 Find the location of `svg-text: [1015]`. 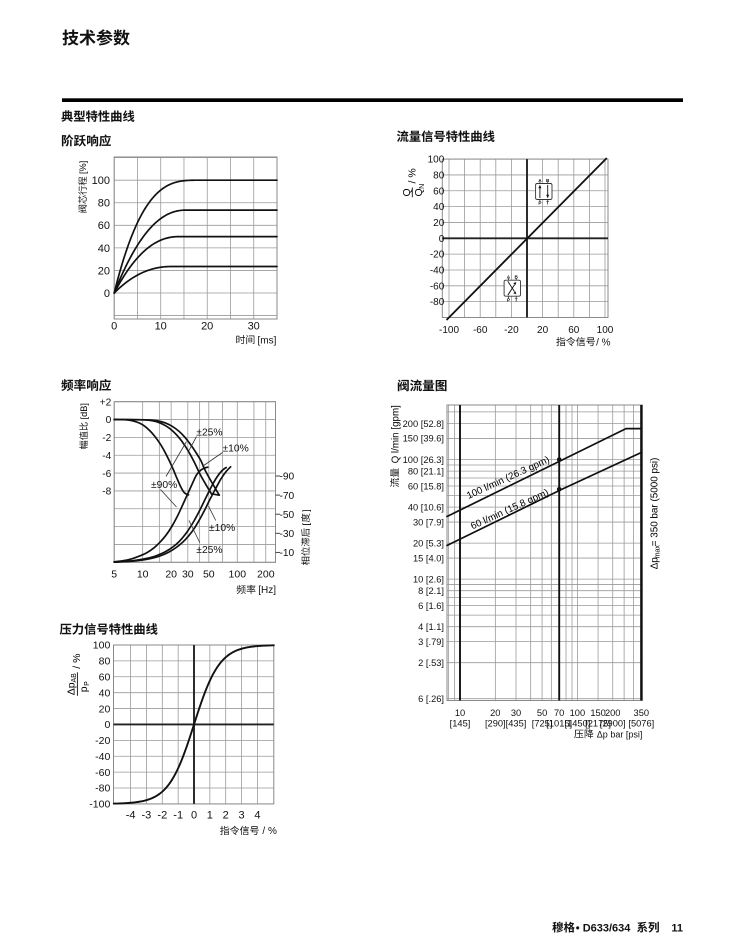

svg-text: [1015] is located at coordinates (559, 723).